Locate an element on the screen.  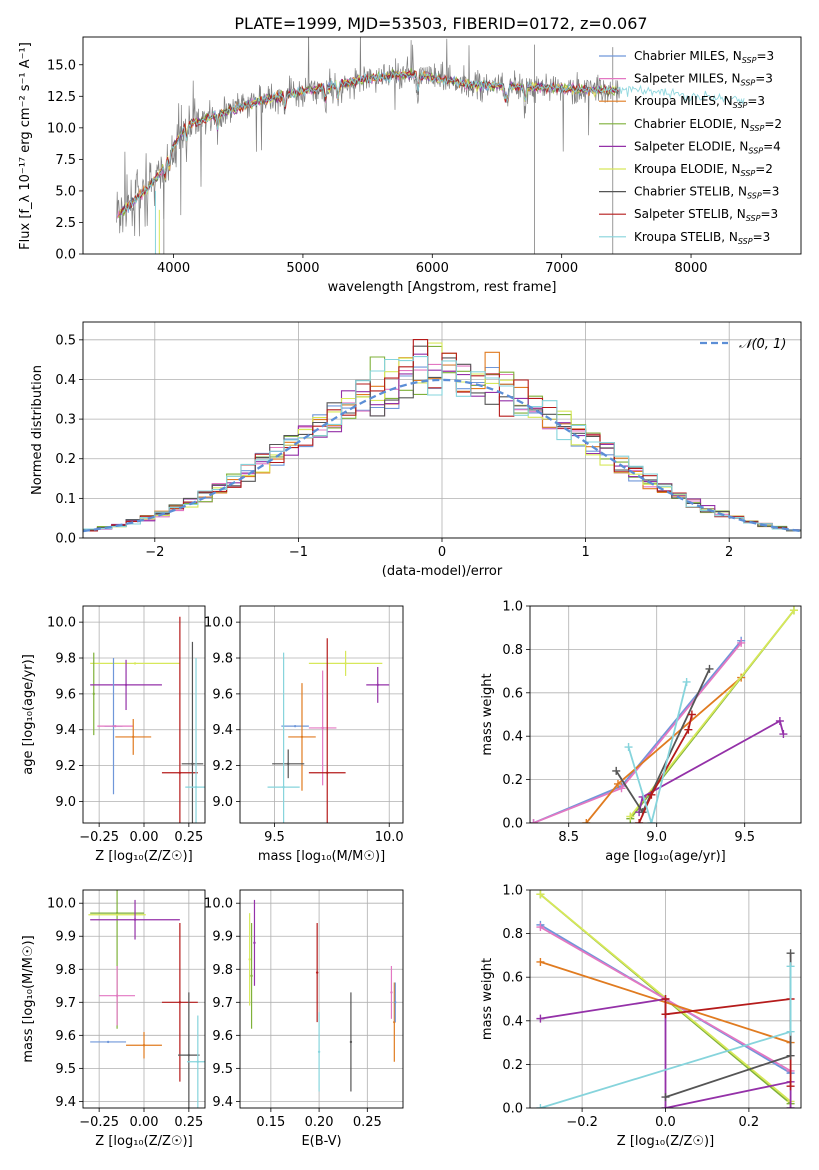
x-tick-label: 0 is located at coordinates (442, 552).